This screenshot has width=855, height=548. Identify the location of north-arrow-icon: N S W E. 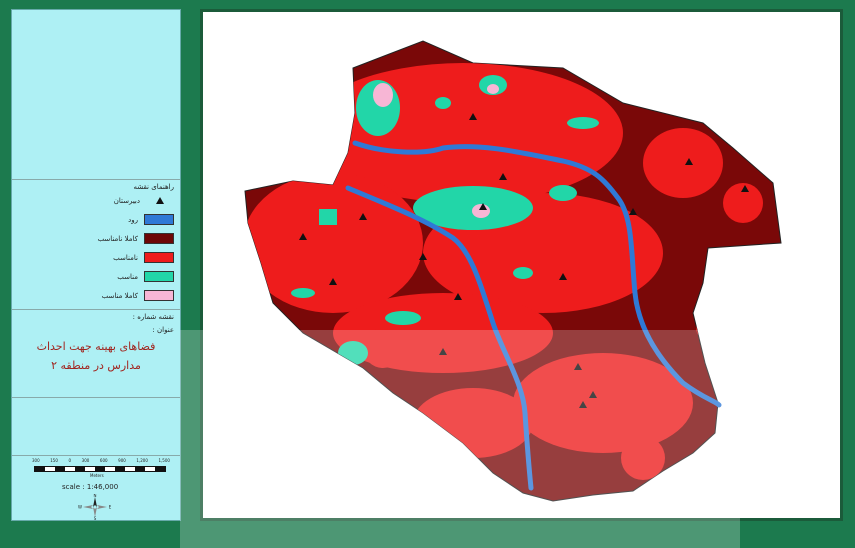
(95, 507).